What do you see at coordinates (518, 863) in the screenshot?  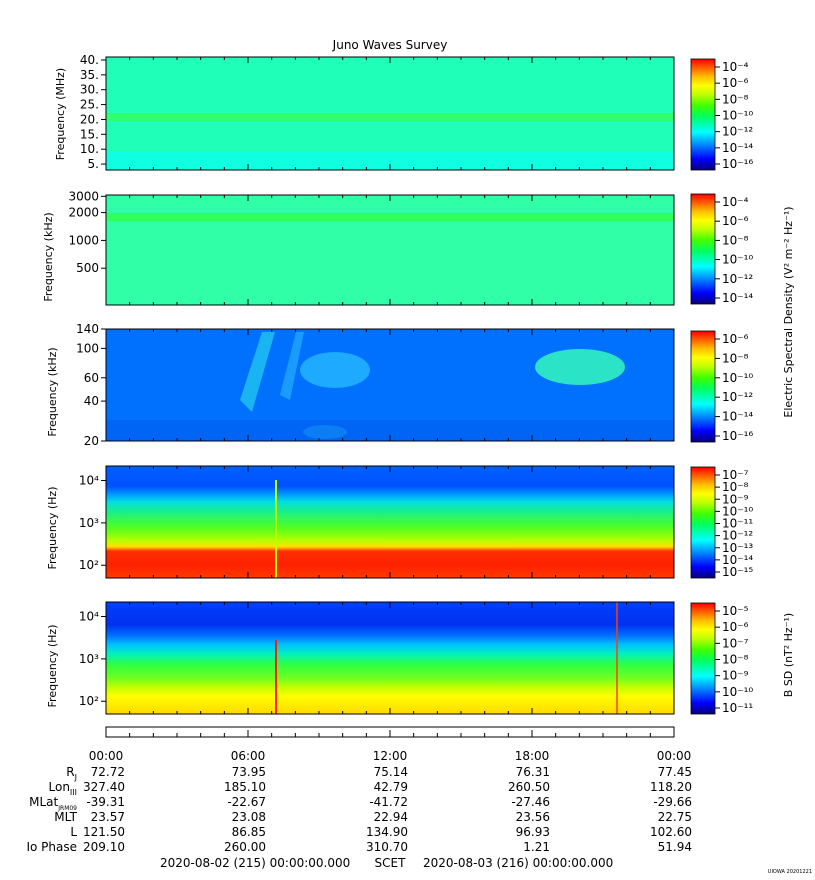 I see `footer-end: 2020-08-03 (216) 00:00:00.000` at bounding box center [518, 863].